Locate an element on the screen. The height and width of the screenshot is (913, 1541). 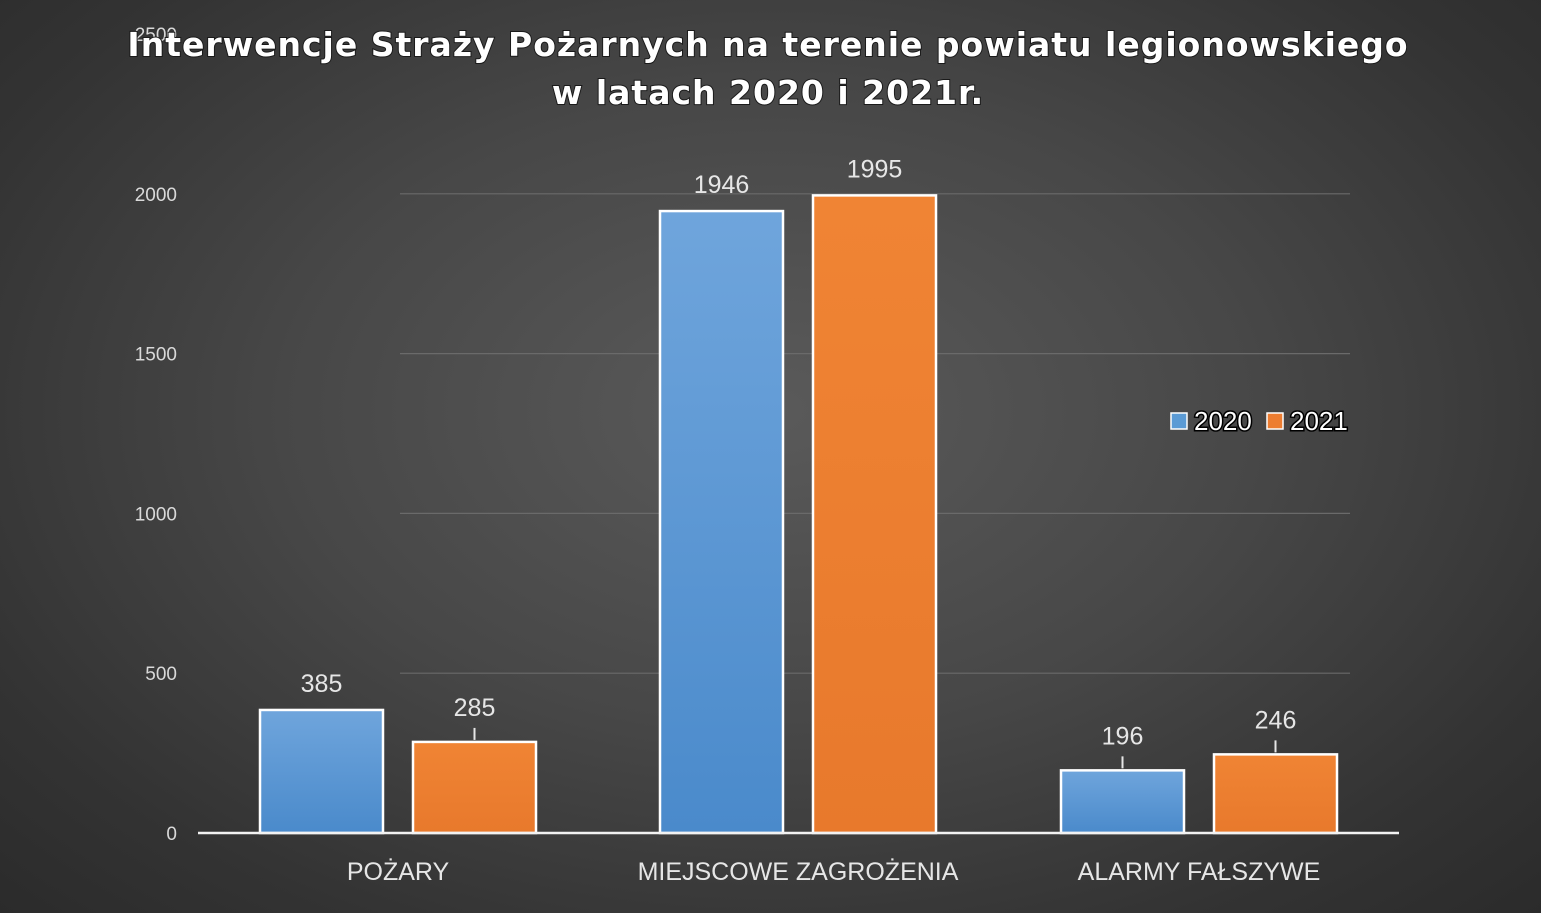
legend: 2020 2021 is located at coordinates (1259, 421).